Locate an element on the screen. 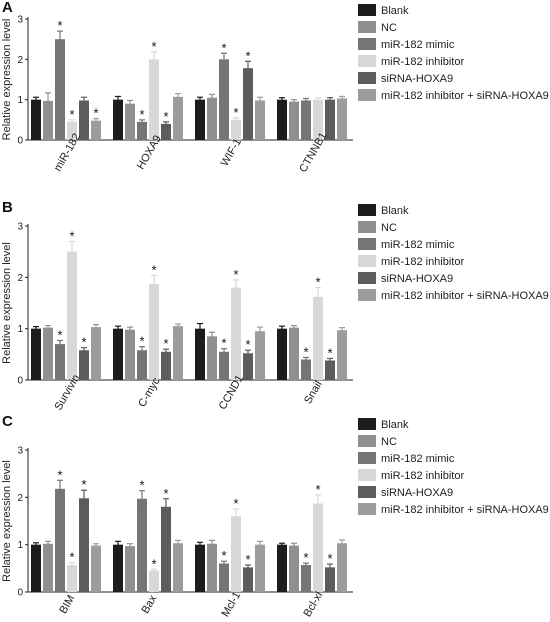 This screenshot has width=550, height=622. bar-a-wif-1-s3 is located at coordinates (236, 129).